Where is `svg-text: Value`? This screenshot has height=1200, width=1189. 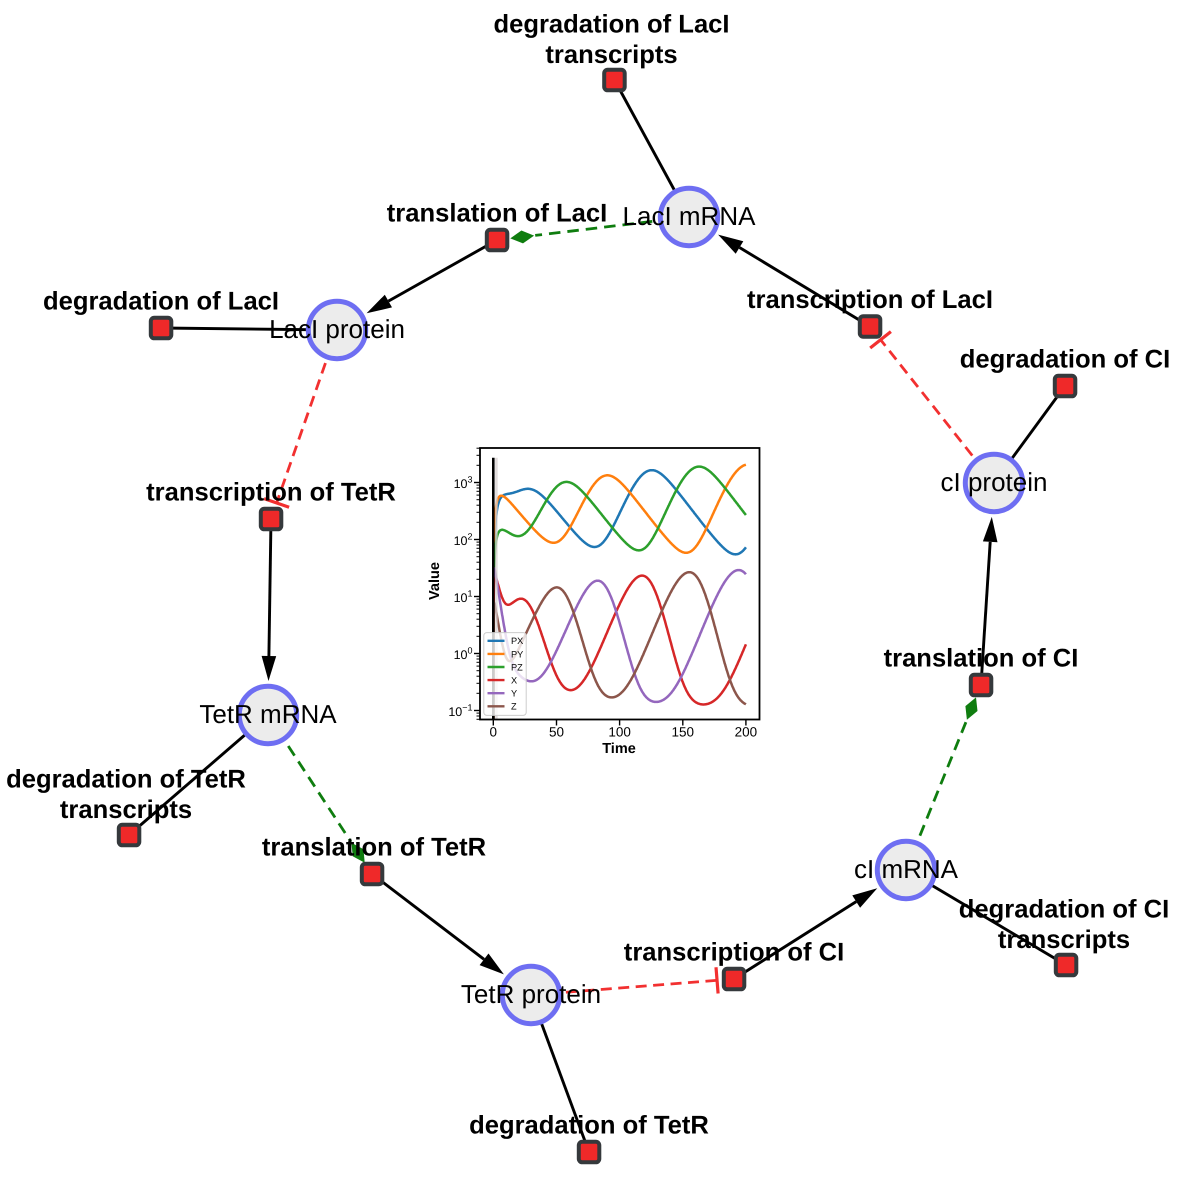 svg-text: Value is located at coordinates (435, 581).